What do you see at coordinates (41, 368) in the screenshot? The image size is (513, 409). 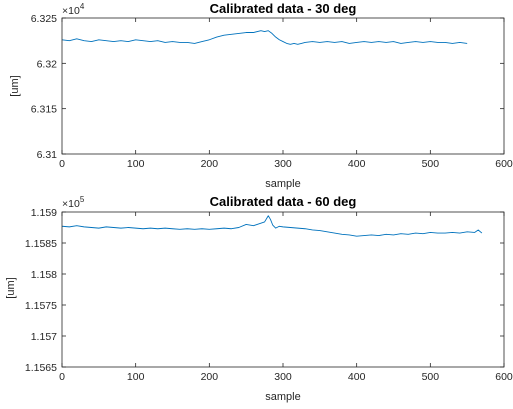 I see `y-tick-label: 1.1565` at bounding box center [41, 368].